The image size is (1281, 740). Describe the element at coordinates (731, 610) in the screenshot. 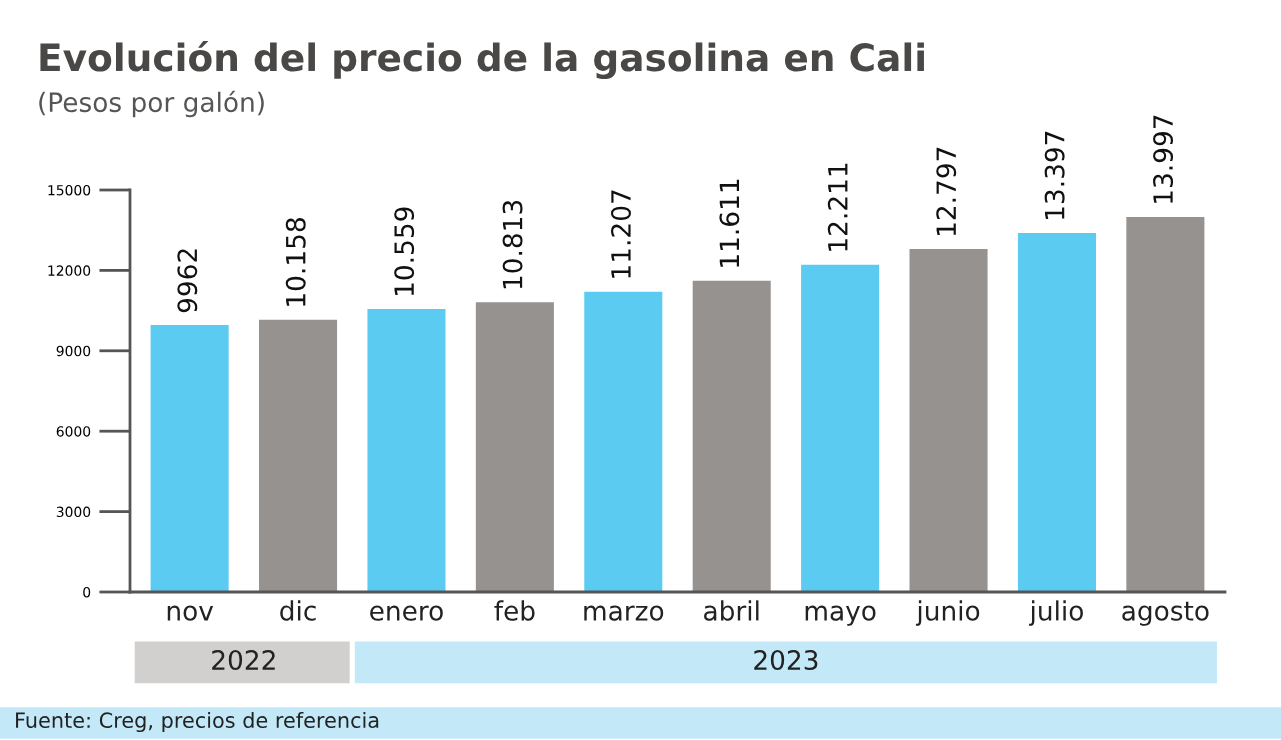

I see `x-tick-label: abril` at that location.